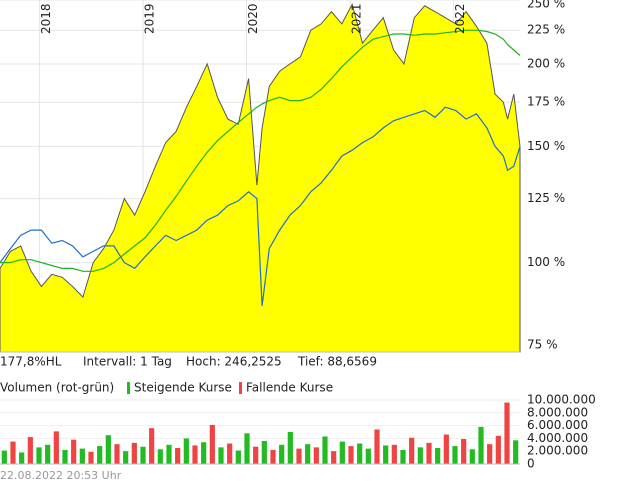  Describe the element at coordinates (149, 18) in the screenshot. I see `x-tick-label: 2019` at that location.